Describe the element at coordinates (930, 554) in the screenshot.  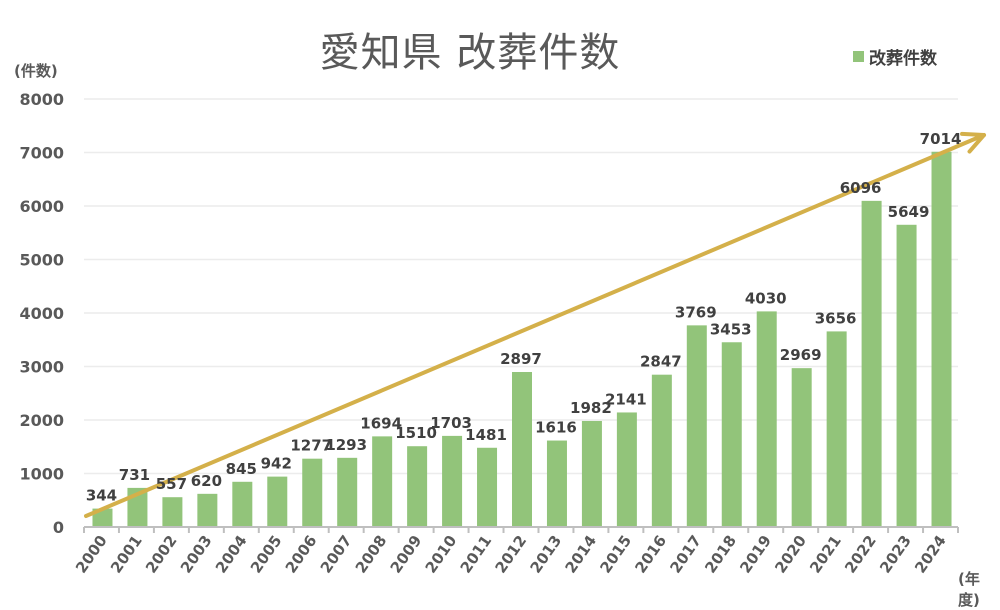
I see `x-tick-label: 2024` at that location.